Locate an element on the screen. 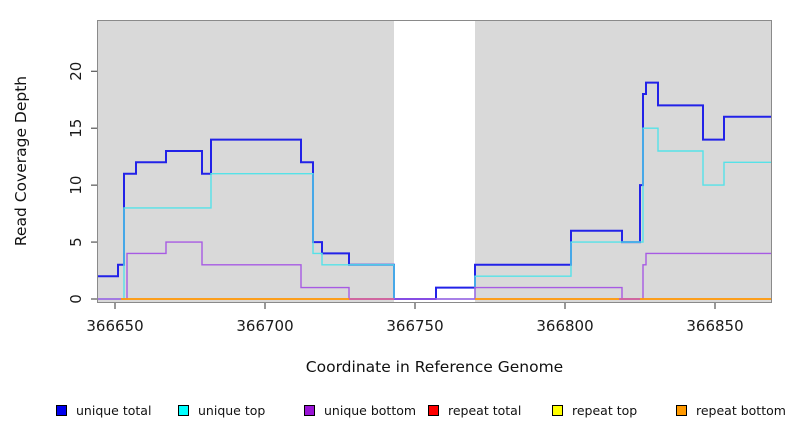 The width and height of the screenshot is (792, 432). y-tick-label: 20 is located at coordinates (76, 71).